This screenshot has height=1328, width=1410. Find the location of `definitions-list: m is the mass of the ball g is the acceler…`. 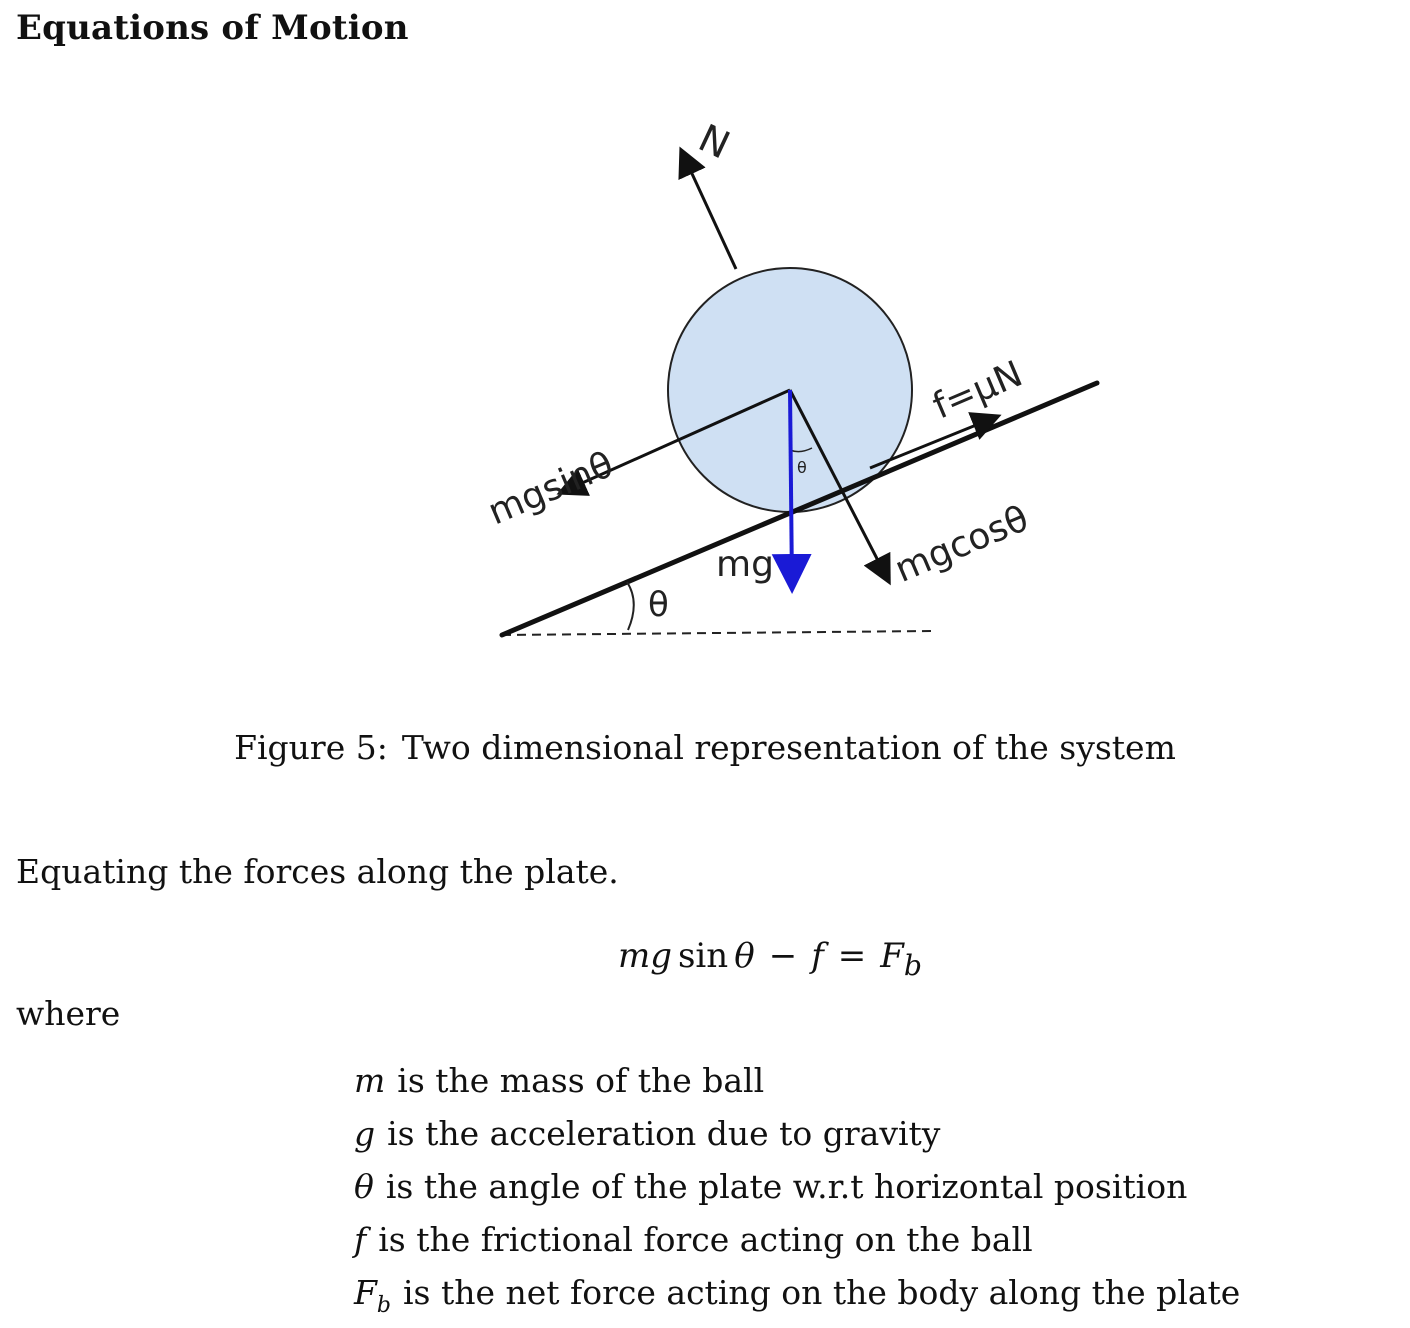

definitions-list: m is the mass of the ball g is the acceler… is located at coordinates (797, 1190).